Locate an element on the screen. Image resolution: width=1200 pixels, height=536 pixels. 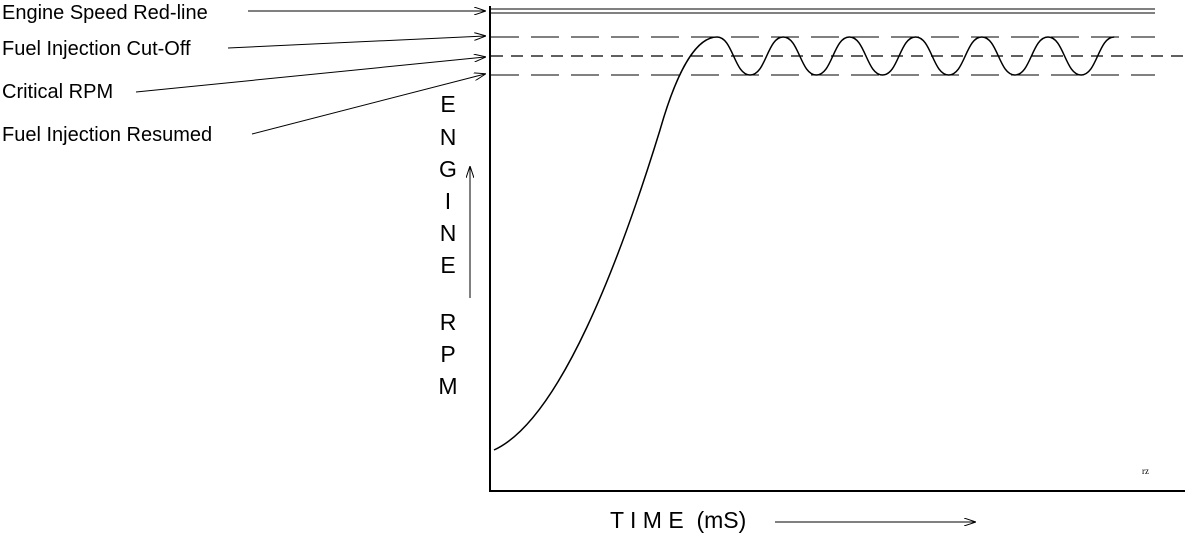
y-axis-title: E N G I N E R P M is located at coordinates (447, 245).